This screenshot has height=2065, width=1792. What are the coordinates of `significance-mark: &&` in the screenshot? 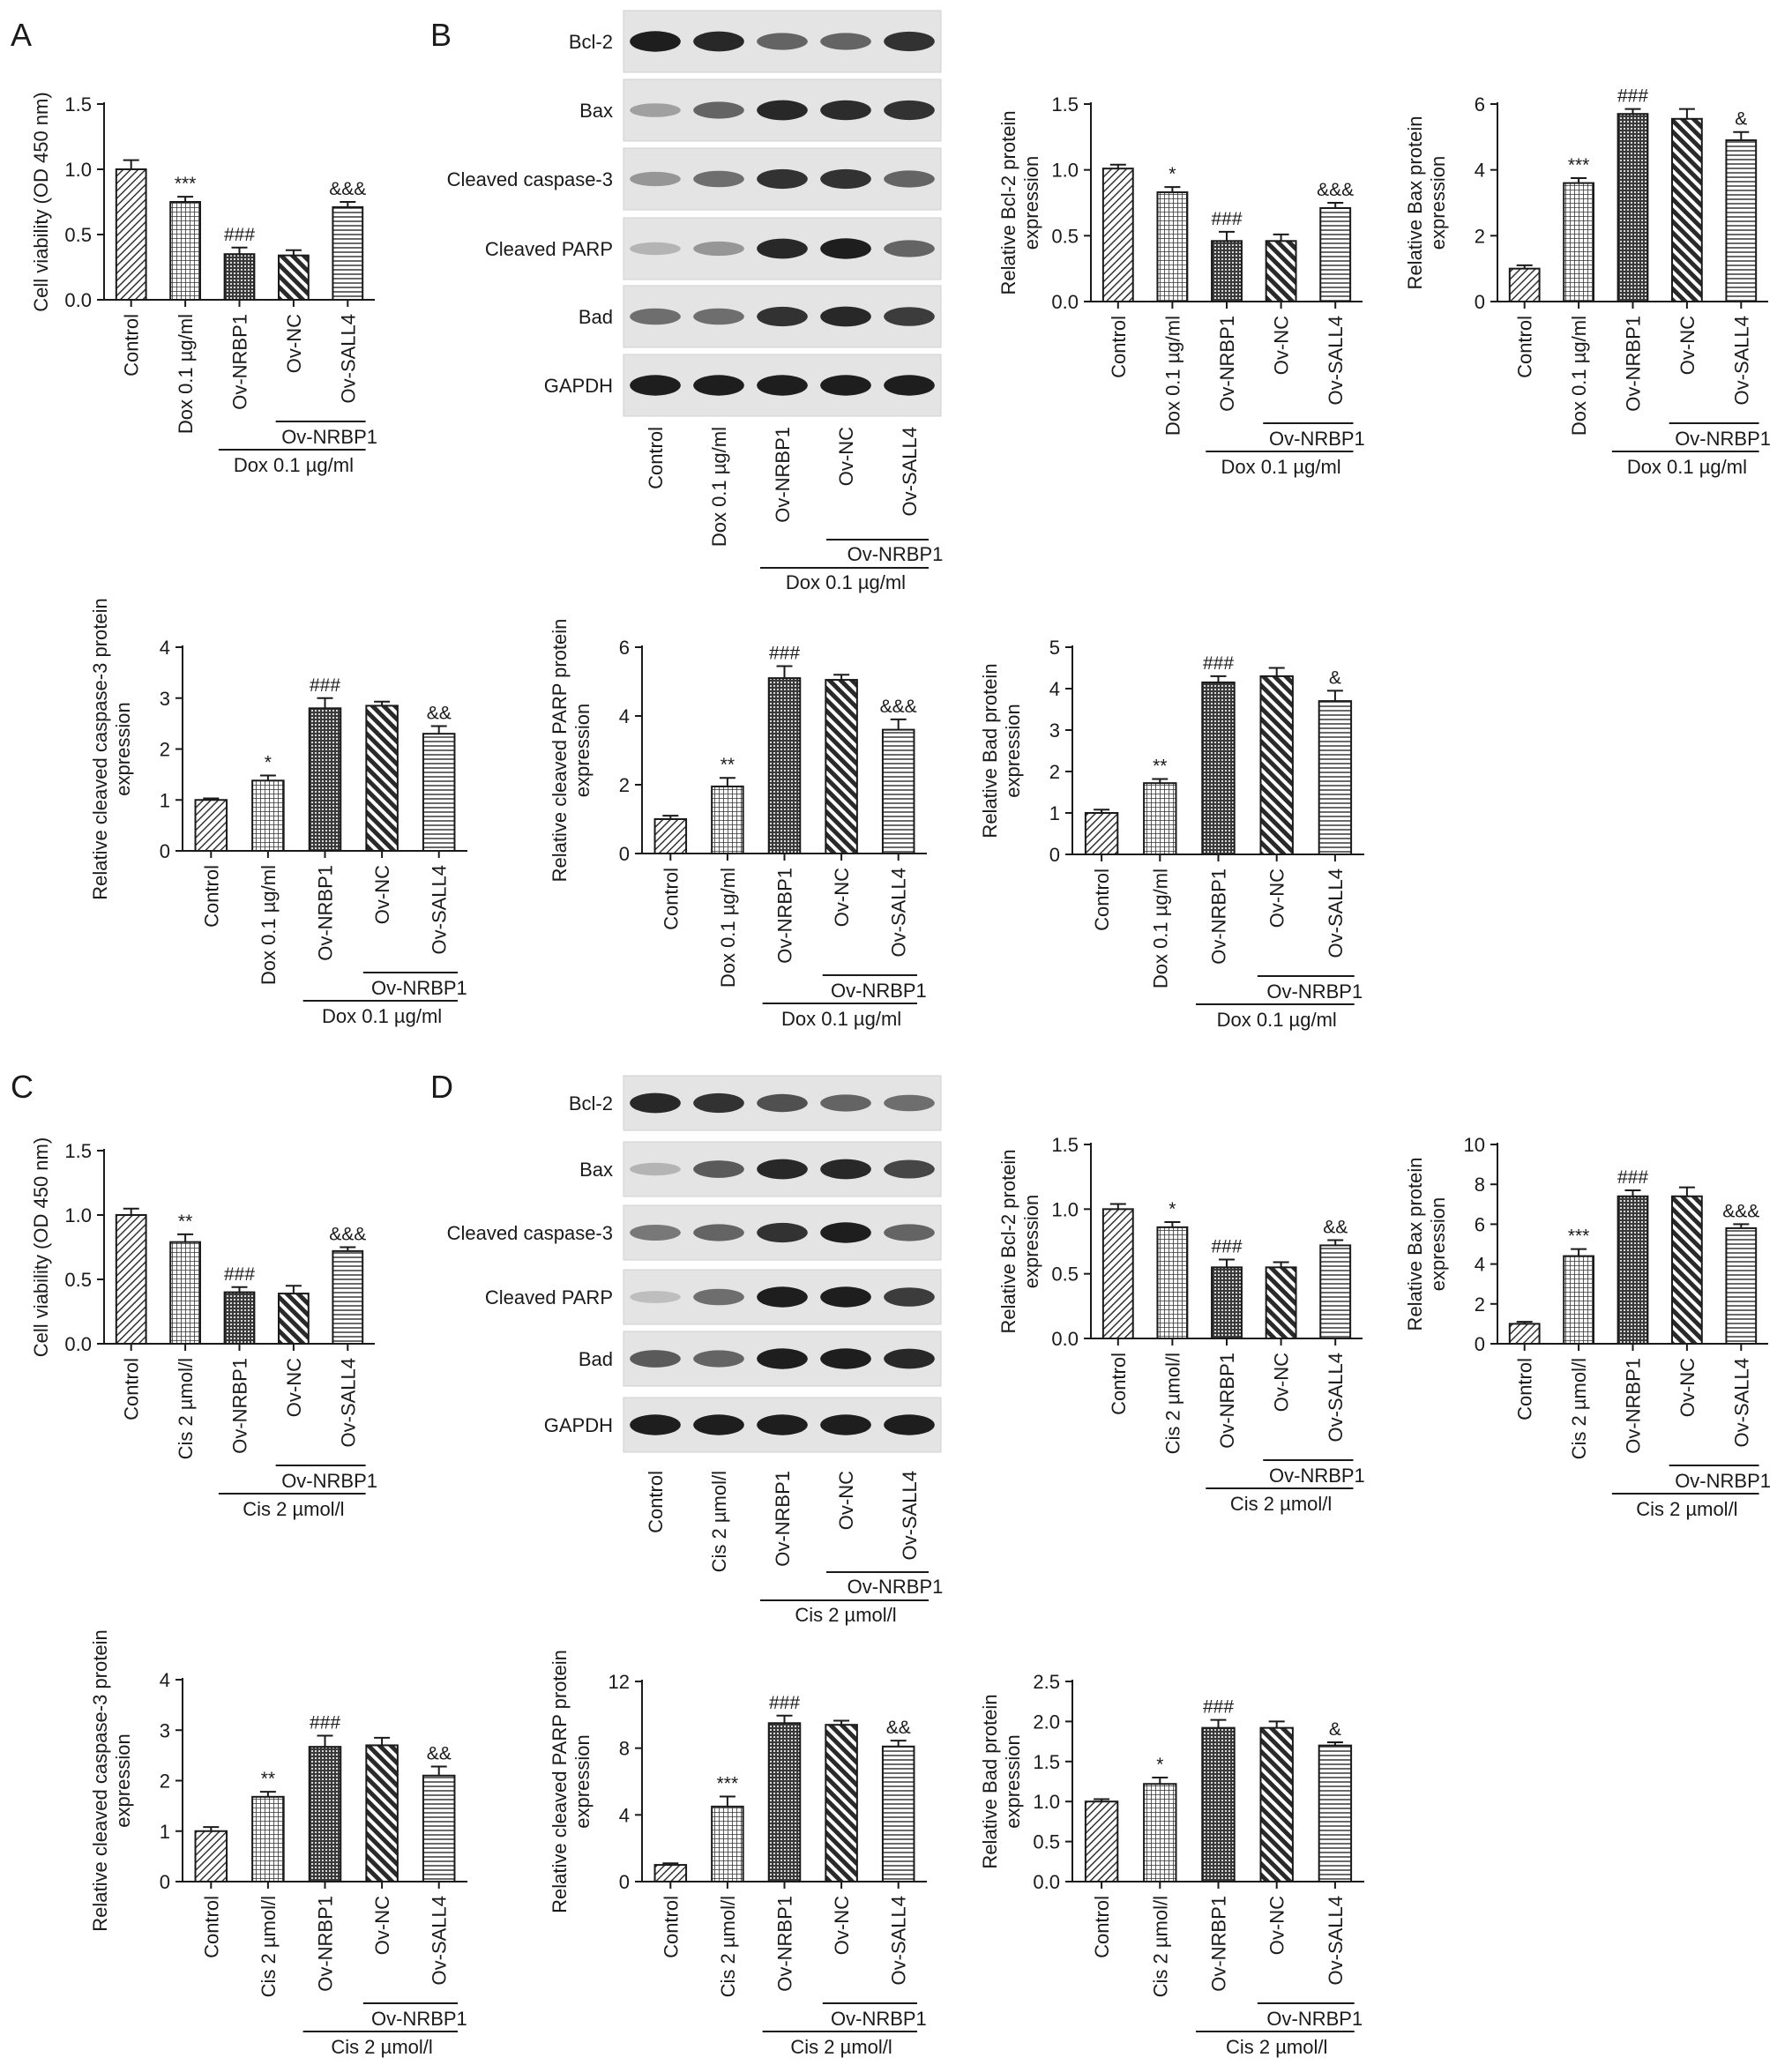 It's located at (1335, 1228).